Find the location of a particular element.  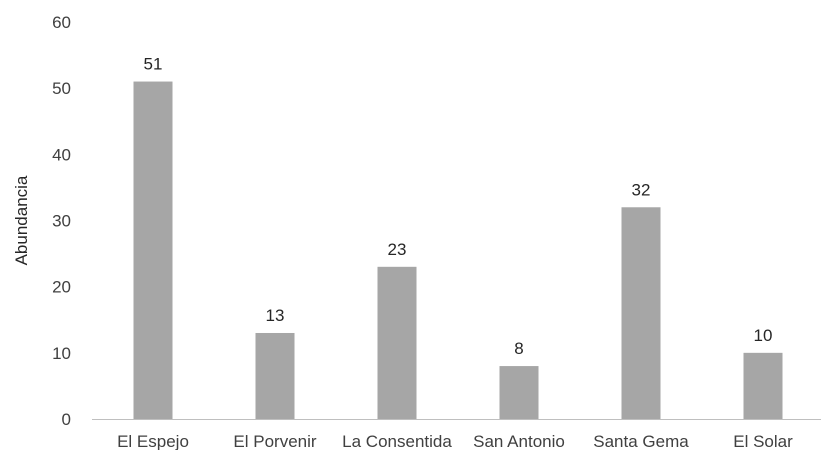

data-label: 10 is located at coordinates (763, 335).